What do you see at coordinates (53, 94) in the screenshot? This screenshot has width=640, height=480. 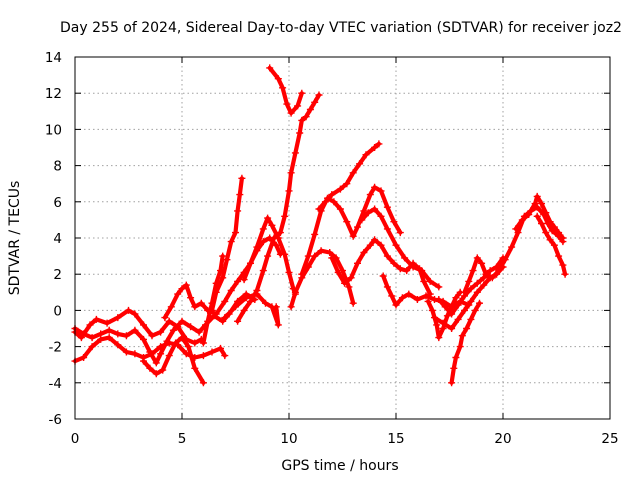 I see `y-tick-label: 12` at bounding box center [53, 94].